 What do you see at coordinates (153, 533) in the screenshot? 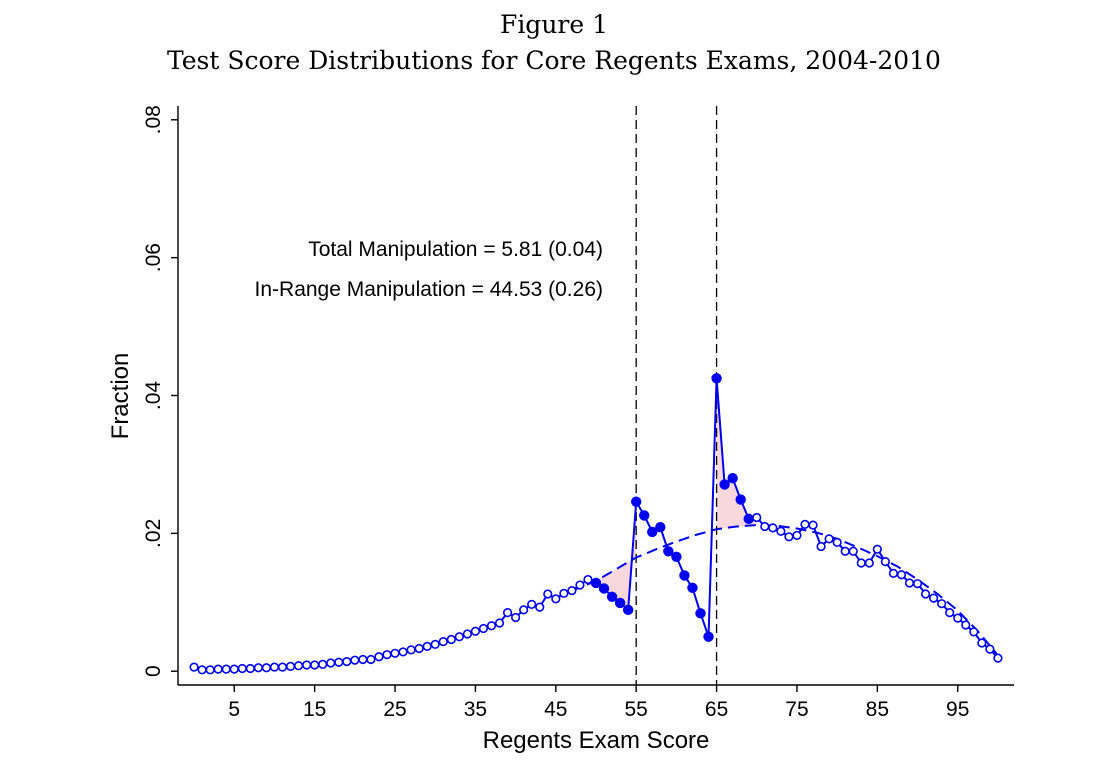
I see `y-tick-label: .02` at bounding box center [153, 533].